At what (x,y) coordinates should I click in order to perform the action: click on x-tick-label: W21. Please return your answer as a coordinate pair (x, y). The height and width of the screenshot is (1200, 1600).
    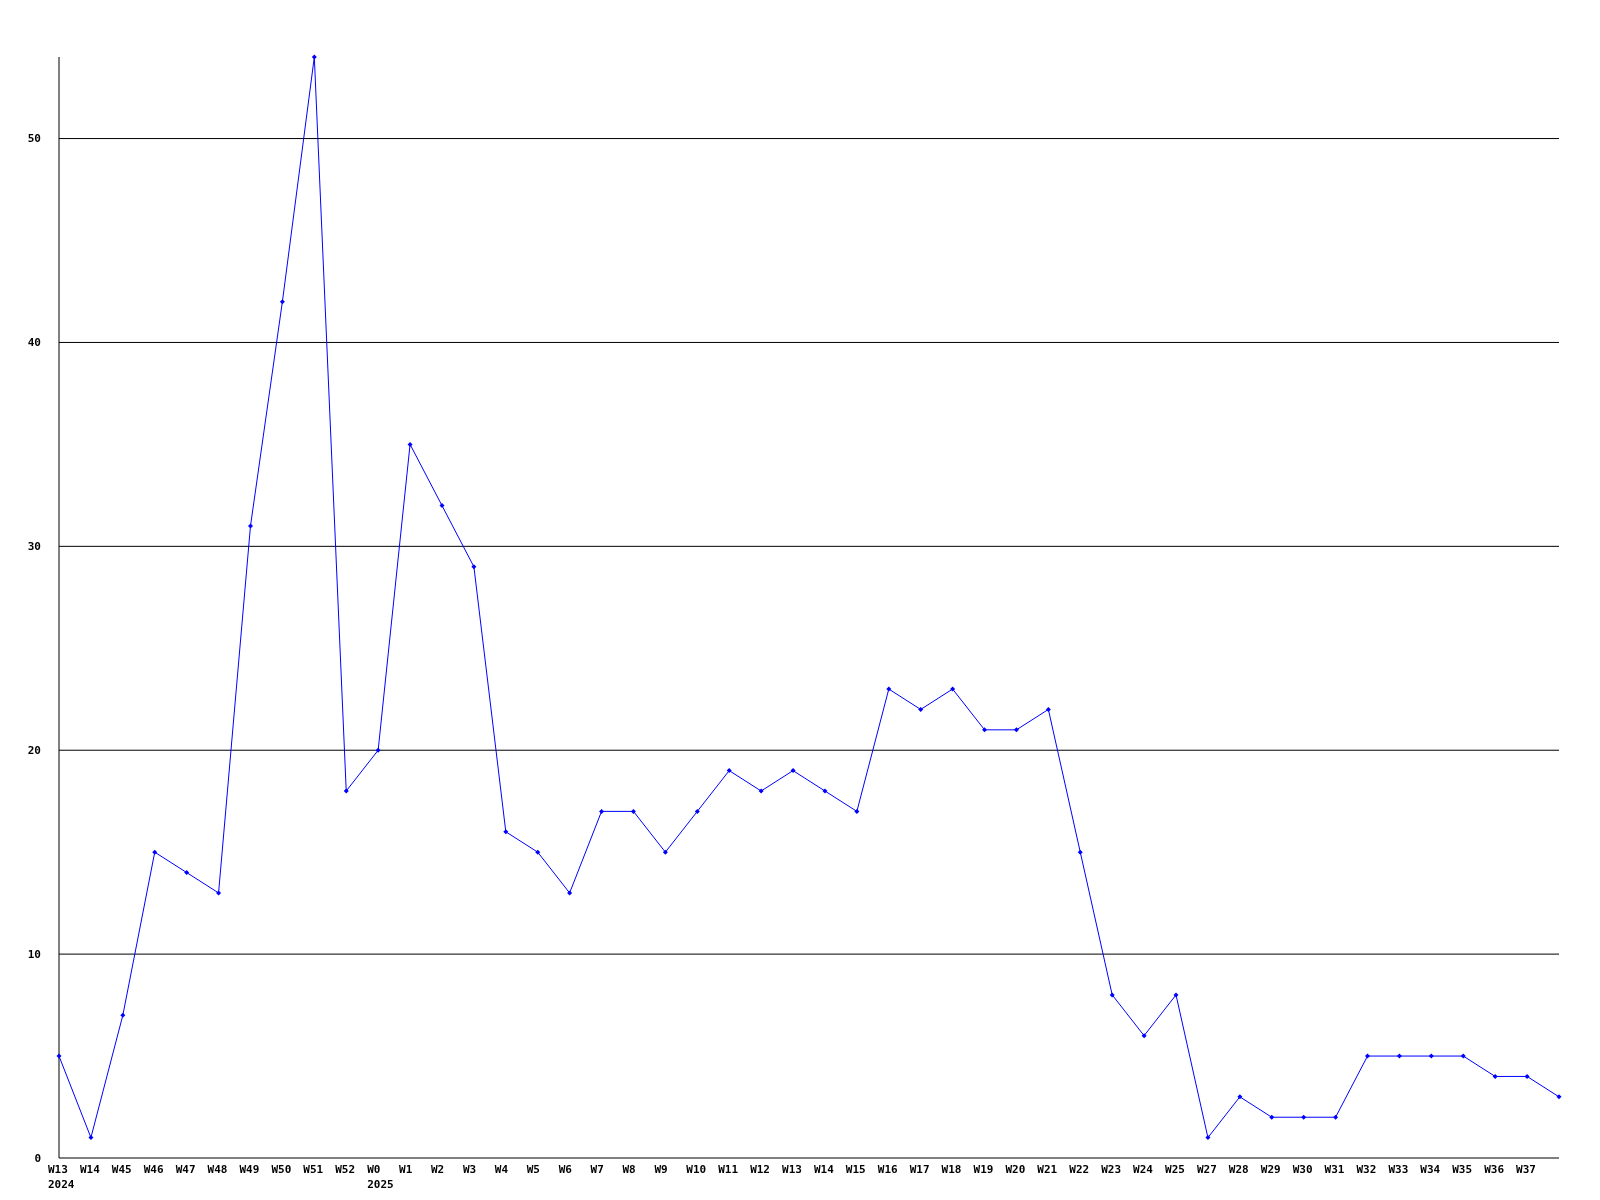
    Looking at the image, I should click on (1047, 1169).